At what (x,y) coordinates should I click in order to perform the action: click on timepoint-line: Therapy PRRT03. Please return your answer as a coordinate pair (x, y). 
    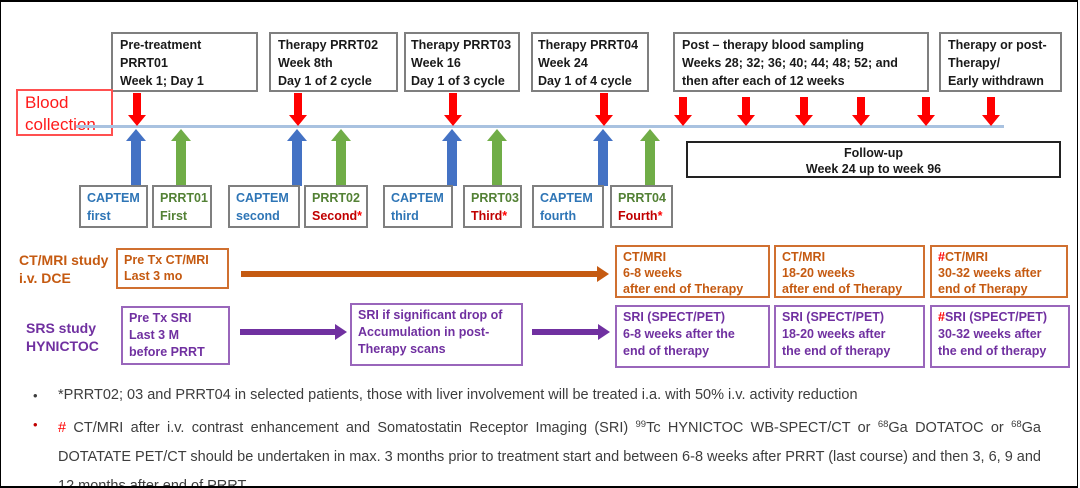
    Looking at the image, I should click on (461, 45).